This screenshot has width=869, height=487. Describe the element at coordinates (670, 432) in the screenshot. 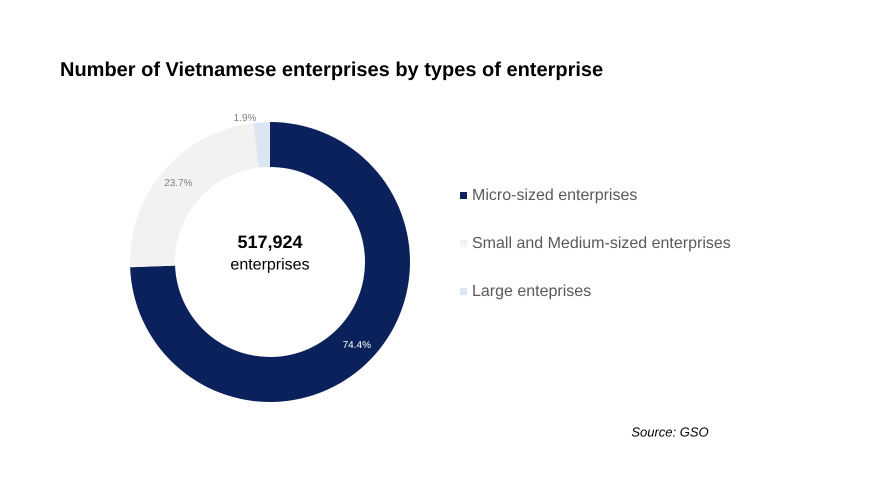

I see `source-note: Source: GSO` at that location.